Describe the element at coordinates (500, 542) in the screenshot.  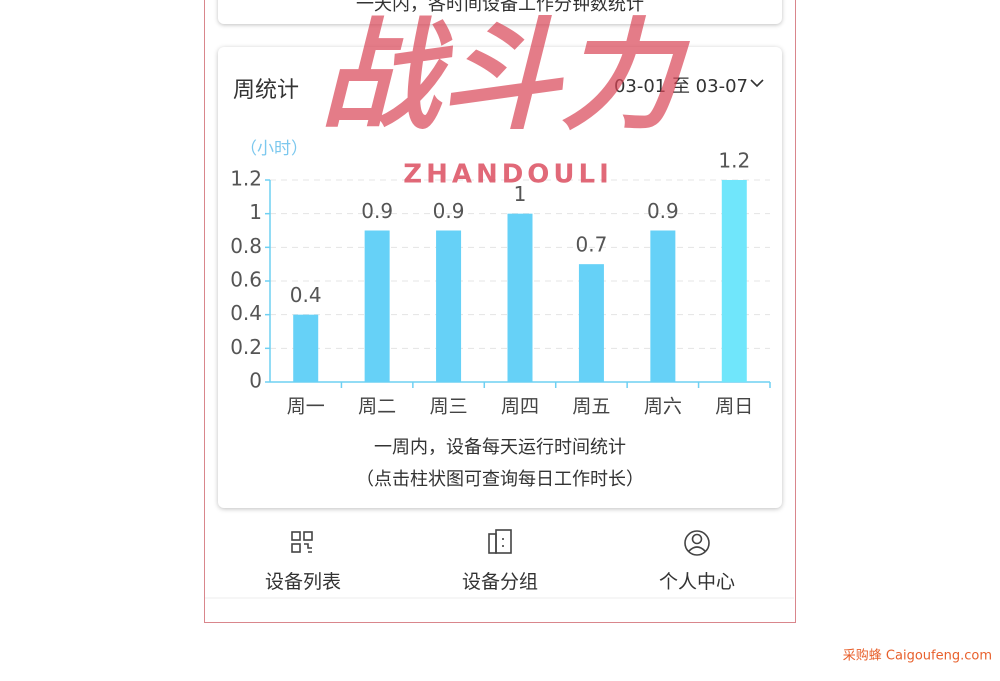
I see `nav-icons` at that location.